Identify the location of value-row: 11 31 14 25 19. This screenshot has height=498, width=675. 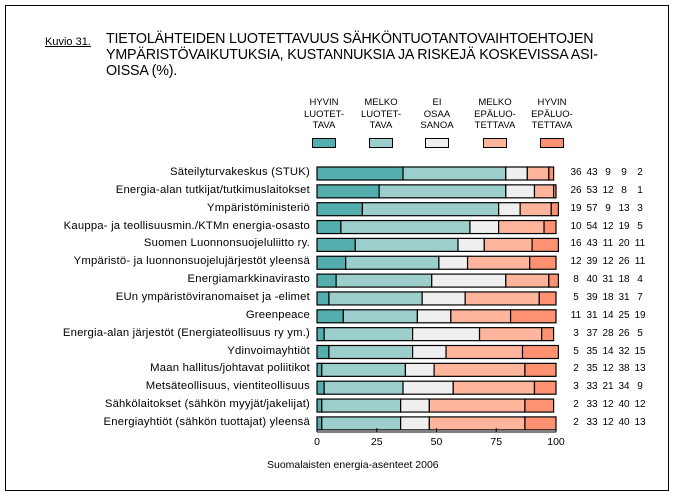
(608, 315).